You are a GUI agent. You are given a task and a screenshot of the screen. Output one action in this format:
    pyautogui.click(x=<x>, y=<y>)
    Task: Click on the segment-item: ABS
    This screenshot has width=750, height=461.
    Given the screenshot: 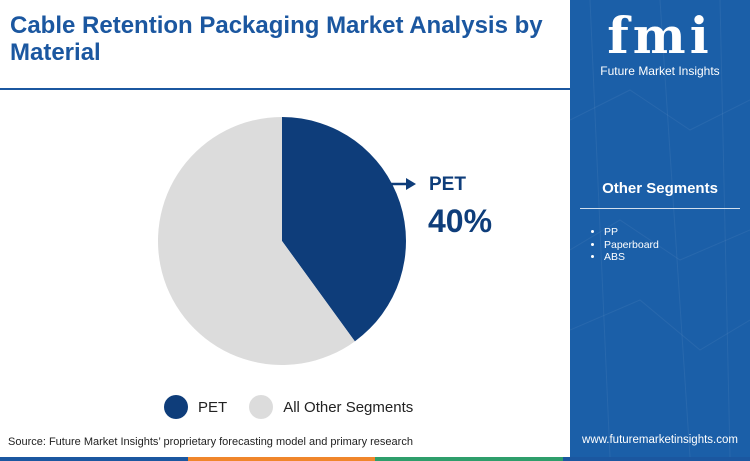 What is the action you would take?
    pyautogui.click(x=631, y=257)
    